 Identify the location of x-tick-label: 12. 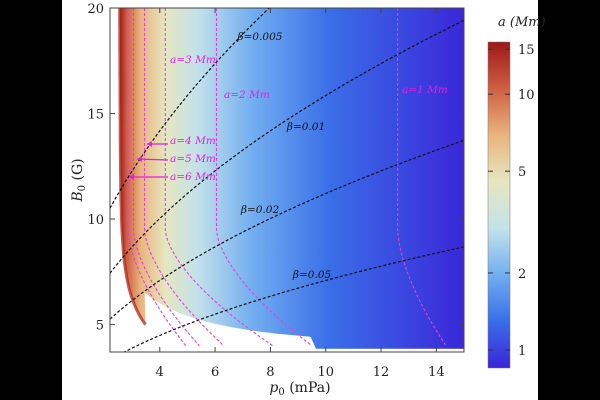
(381, 372).